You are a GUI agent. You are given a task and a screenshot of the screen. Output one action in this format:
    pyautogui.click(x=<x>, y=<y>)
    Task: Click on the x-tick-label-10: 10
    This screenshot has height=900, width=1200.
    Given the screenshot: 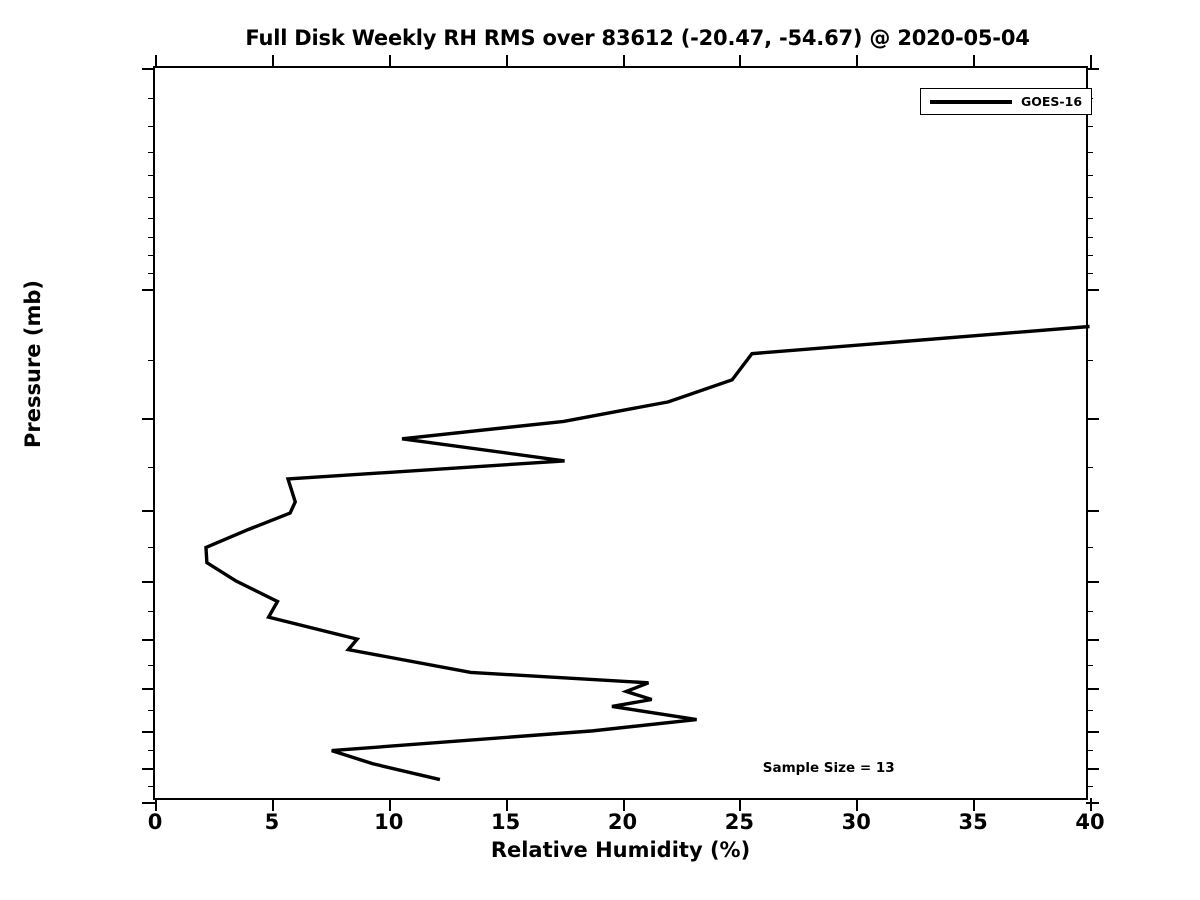 What is the action you would take?
    pyautogui.click(x=389, y=822)
    